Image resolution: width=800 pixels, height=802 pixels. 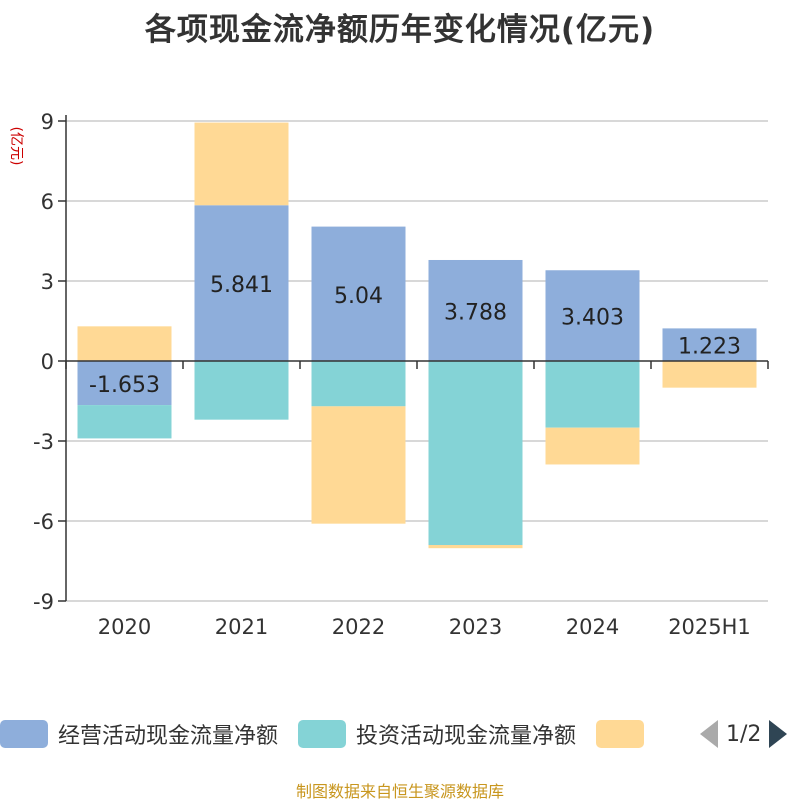 I want to click on bar-series-1-2020, so click(x=124, y=422).